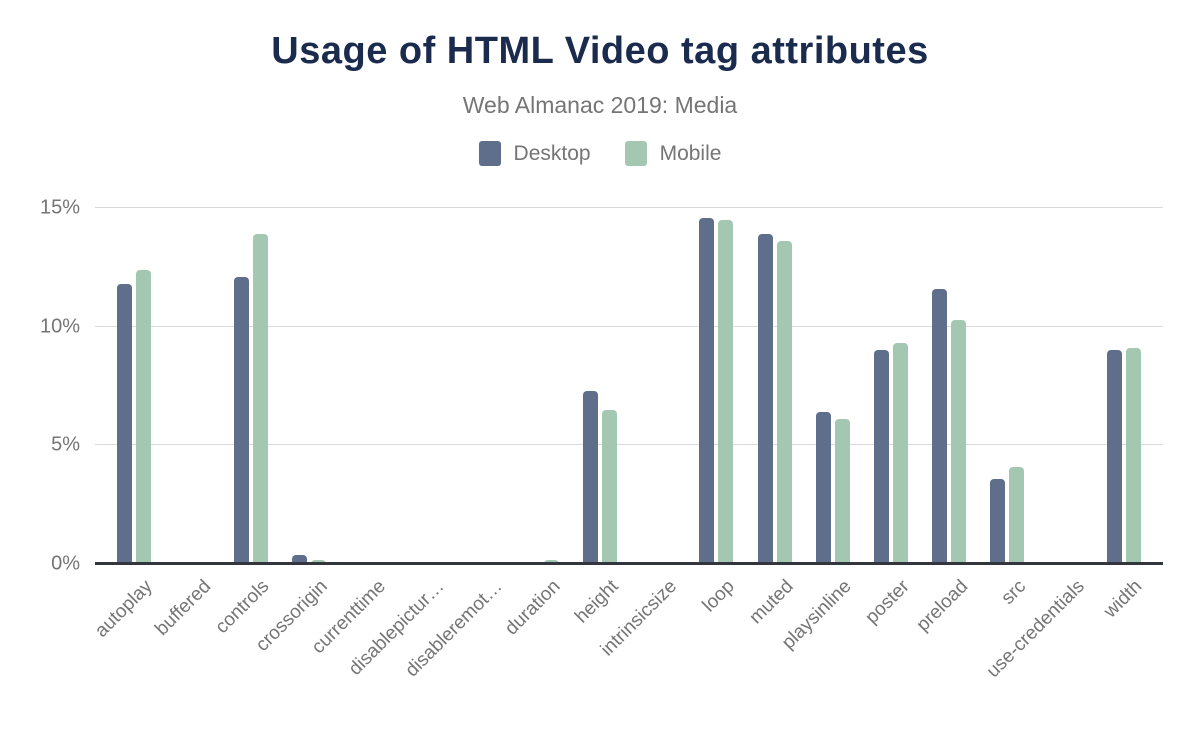 This screenshot has height=742, width=1200. What do you see at coordinates (600, 105) in the screenshot?
I see `chart-subtitle: Web Almanac 2019: Media` at bounding box center [600, 105].